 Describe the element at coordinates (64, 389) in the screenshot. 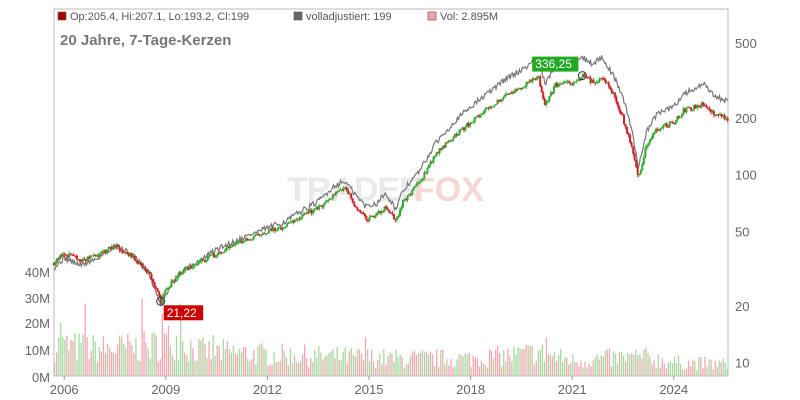

I see `time-tick-label: 2006` at that location.